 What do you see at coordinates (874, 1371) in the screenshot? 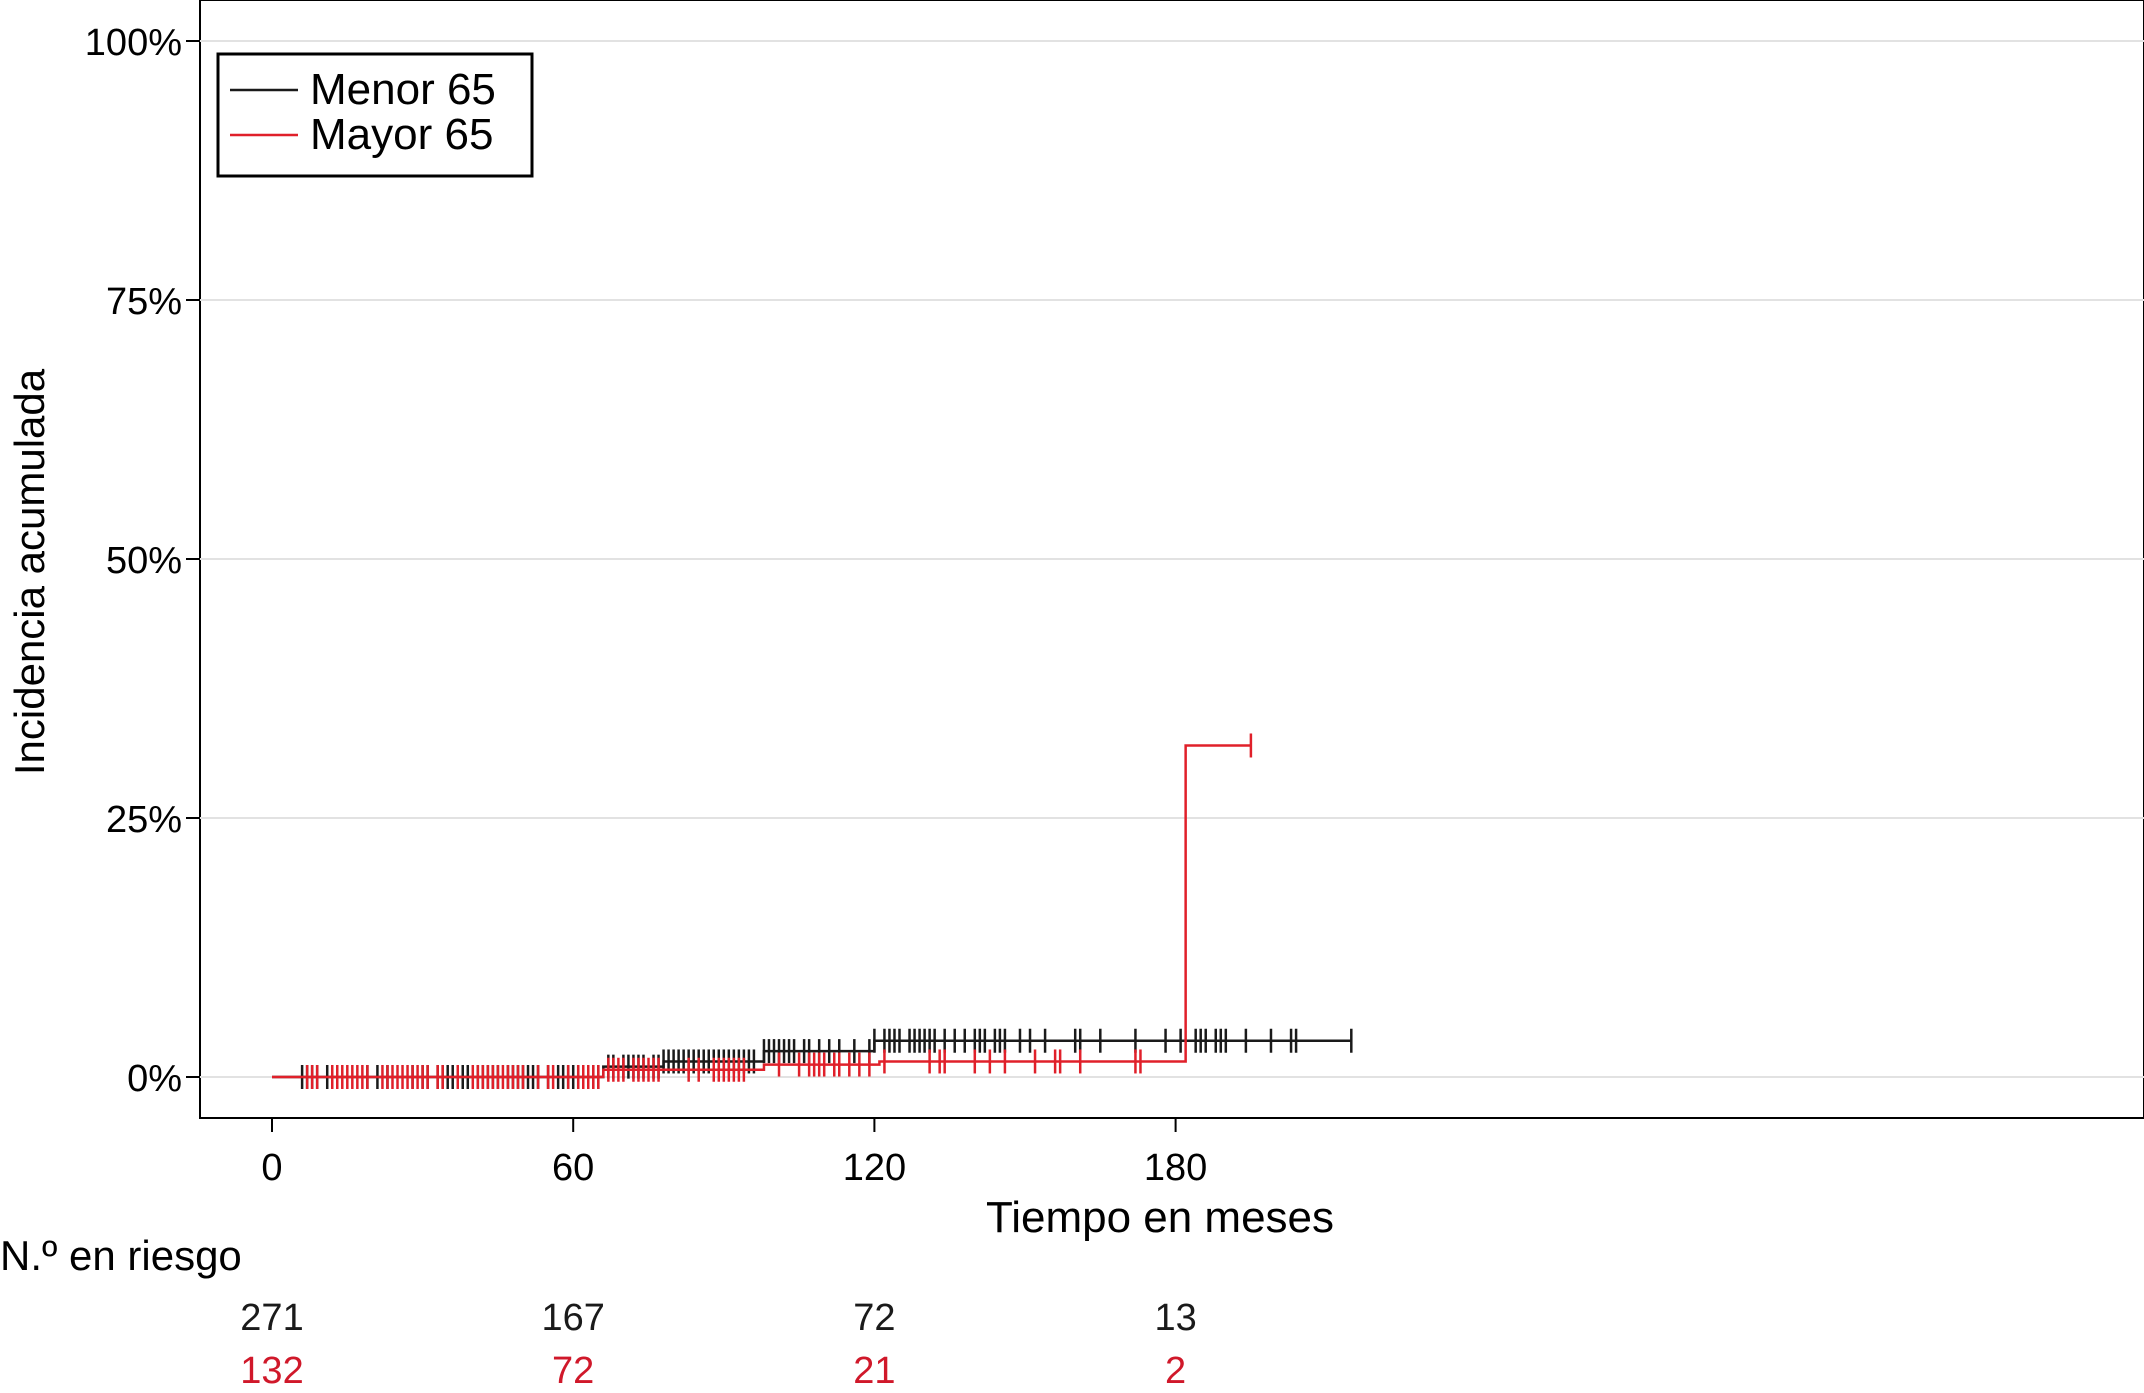
I see `risk-value: 21` at bounding box center [874, 1371].